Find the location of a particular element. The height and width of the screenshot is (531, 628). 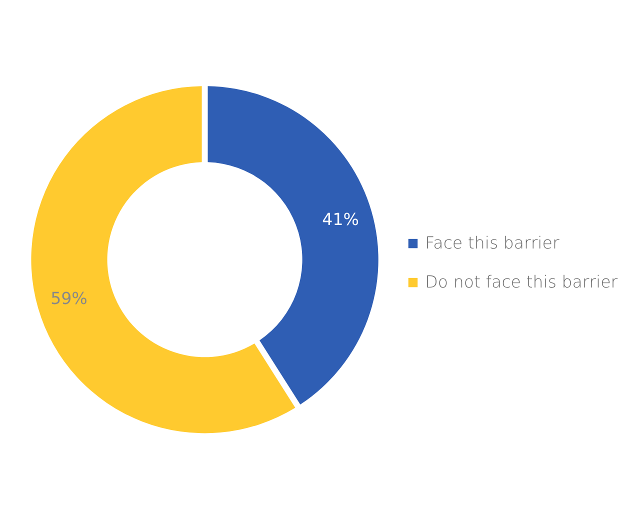

legend-label: Do not face this barrier is located at coordinates (521, 282).